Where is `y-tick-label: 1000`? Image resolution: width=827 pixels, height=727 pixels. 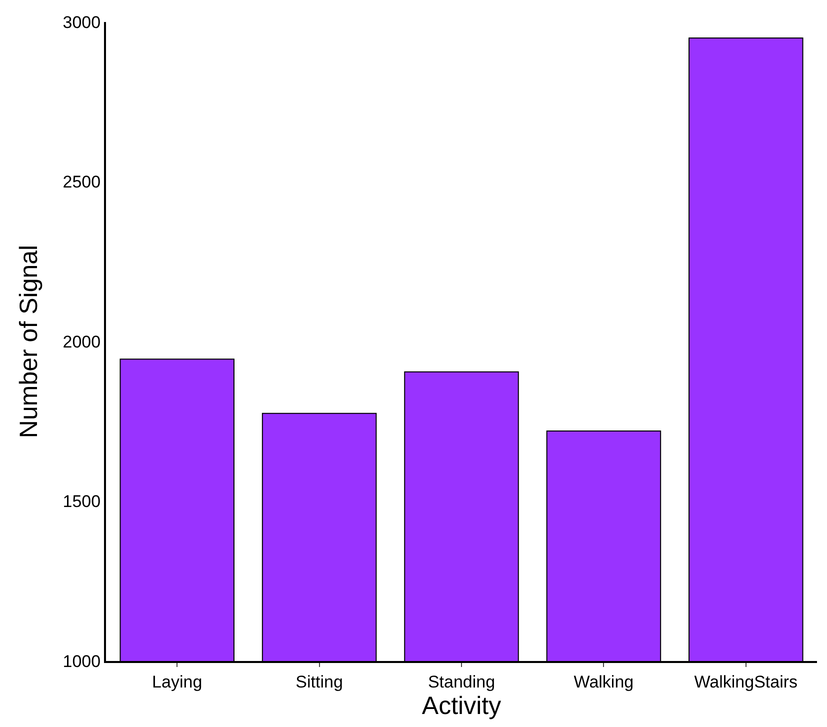 y-tick-label: 1000 is located at coordinates (81, 661).